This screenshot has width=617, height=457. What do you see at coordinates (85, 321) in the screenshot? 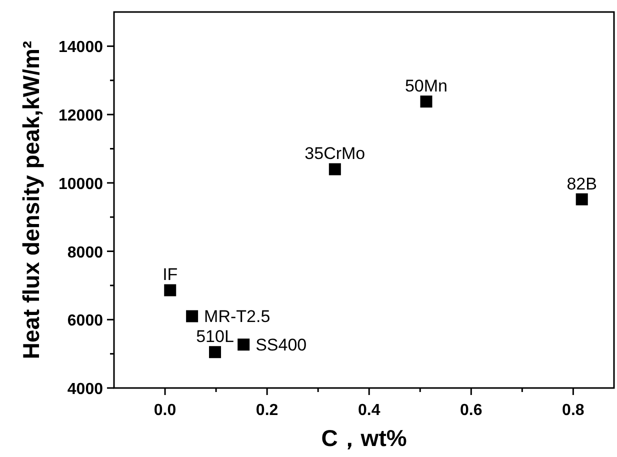
I see `y-tick-label: 6000` at bounding box center [85, 321].